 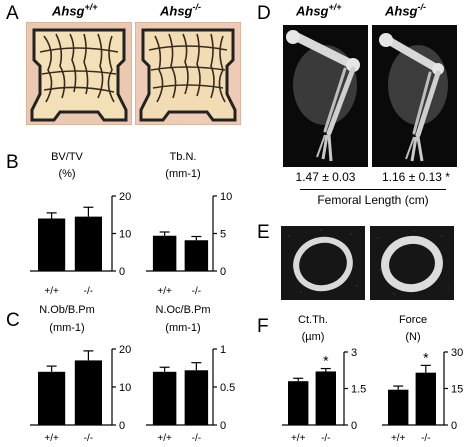 I want to click on noc-tick-label-2: 1, so click(x=223, y=350).